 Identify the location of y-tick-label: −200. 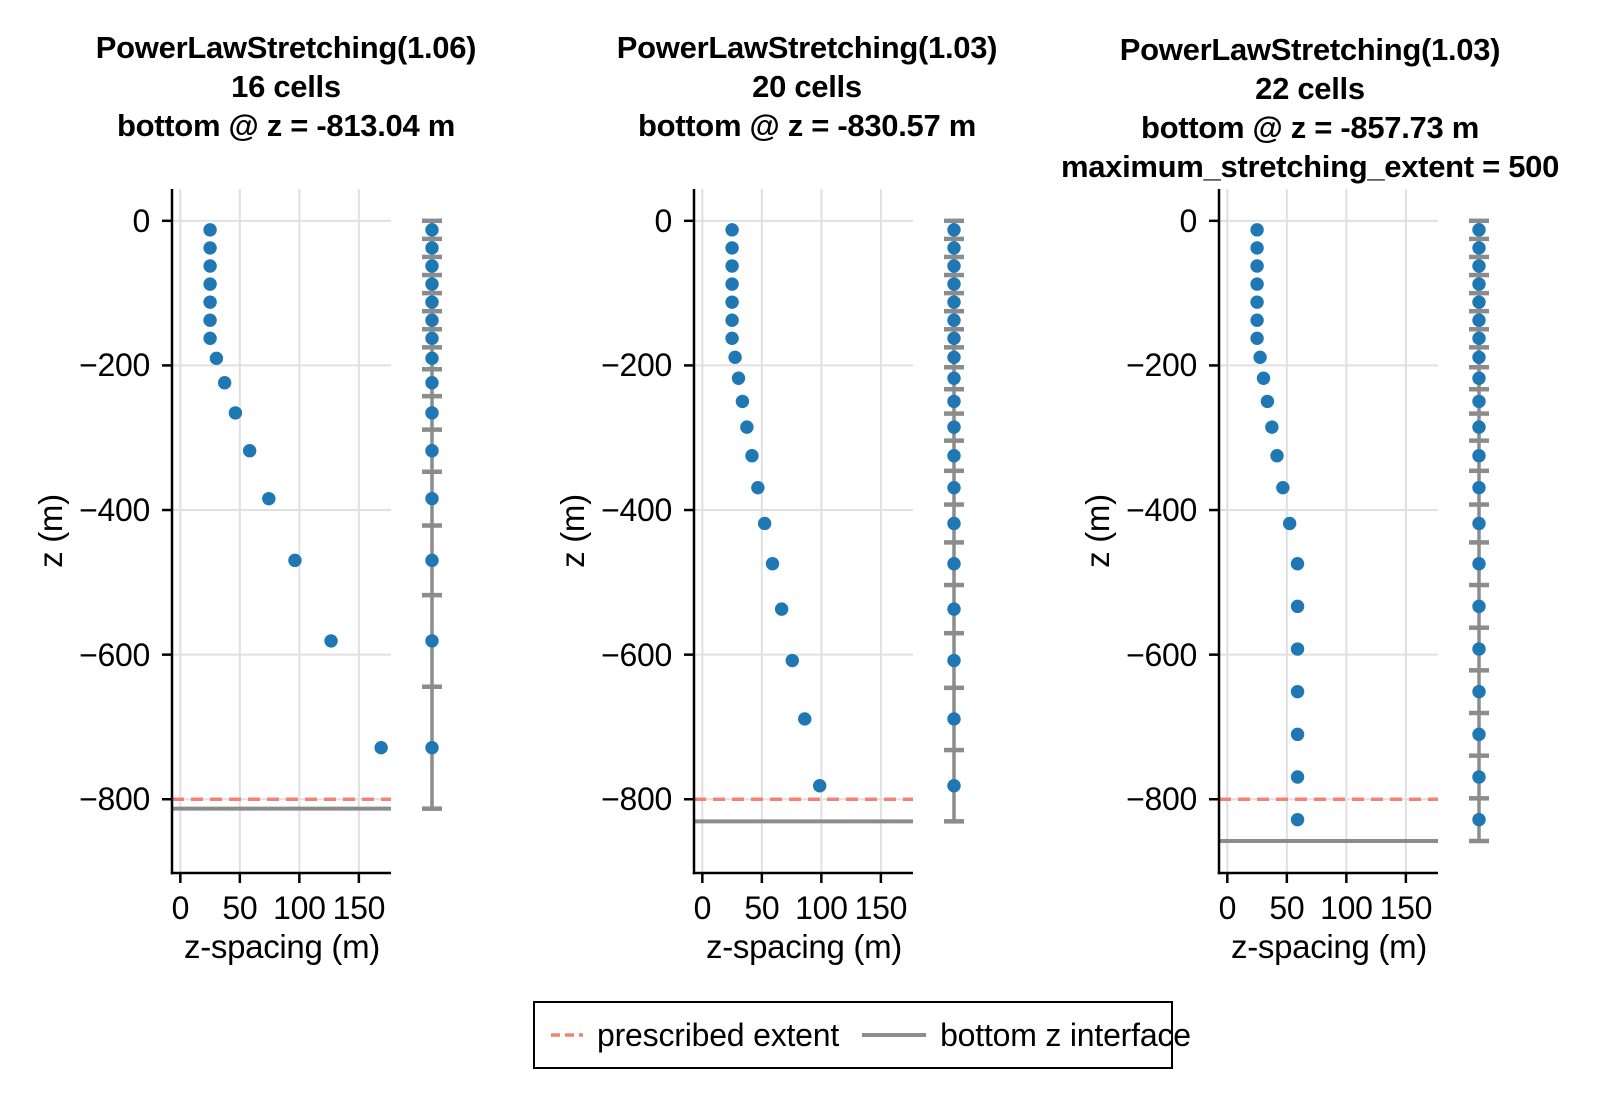
(114, 365).